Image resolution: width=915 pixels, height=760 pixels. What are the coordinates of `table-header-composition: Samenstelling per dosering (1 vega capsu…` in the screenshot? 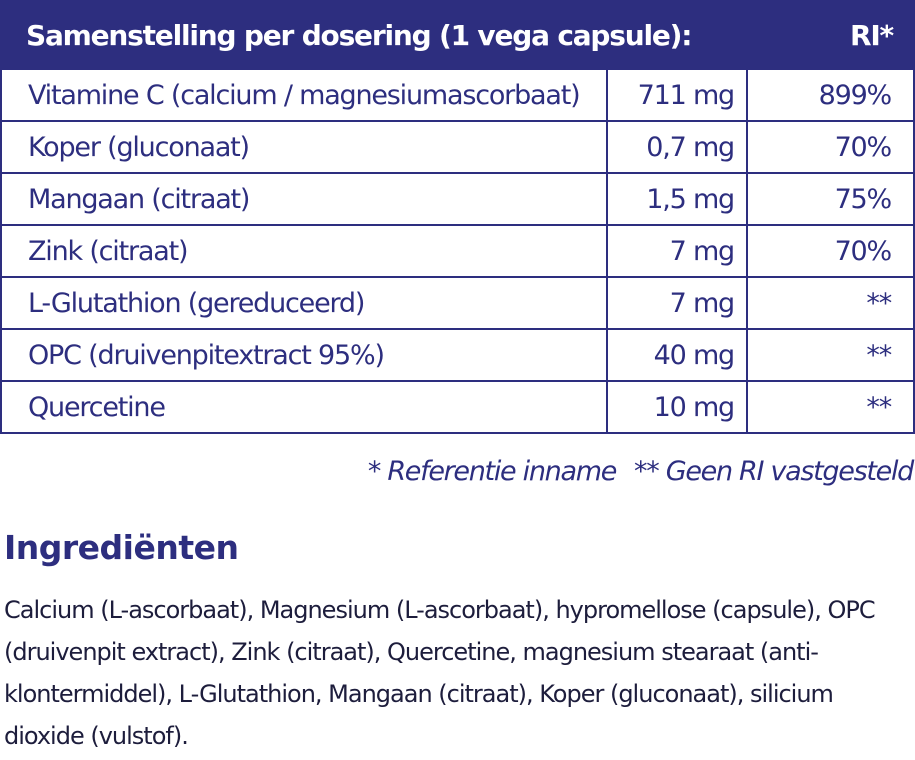 It's located at (374, 35).